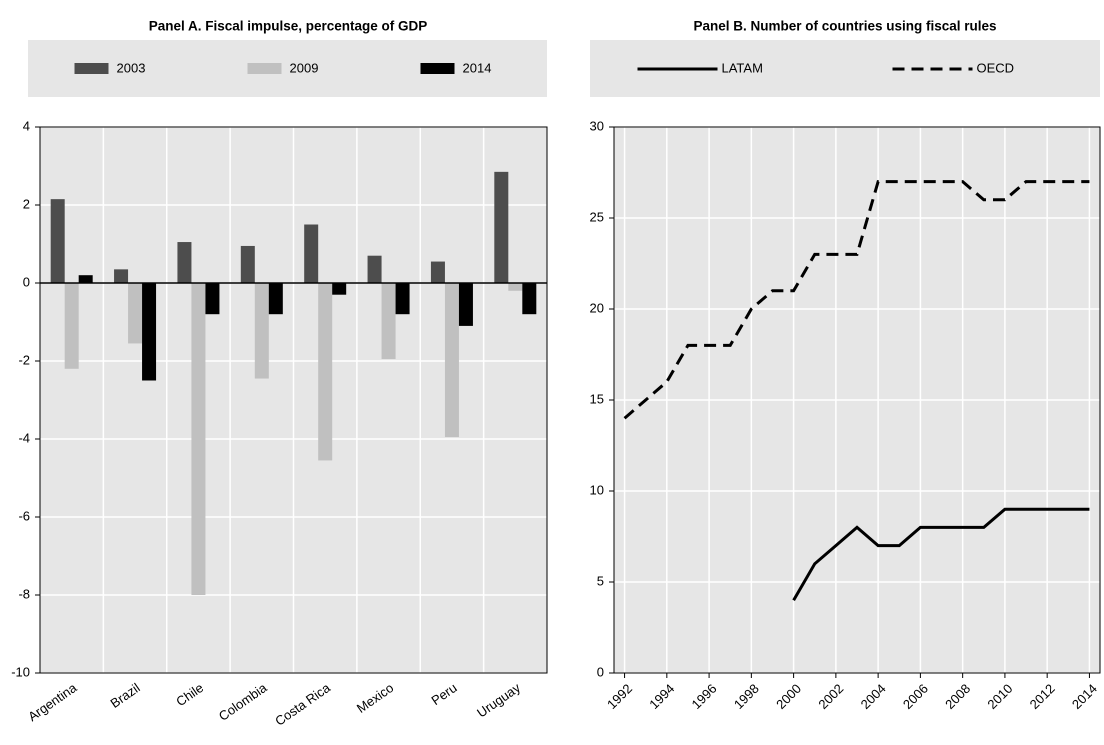  What do you see at coordinates (1084, 696) in the screenshot?
I see `x-tick-label: 2014` at bounding box center [1084, 696].